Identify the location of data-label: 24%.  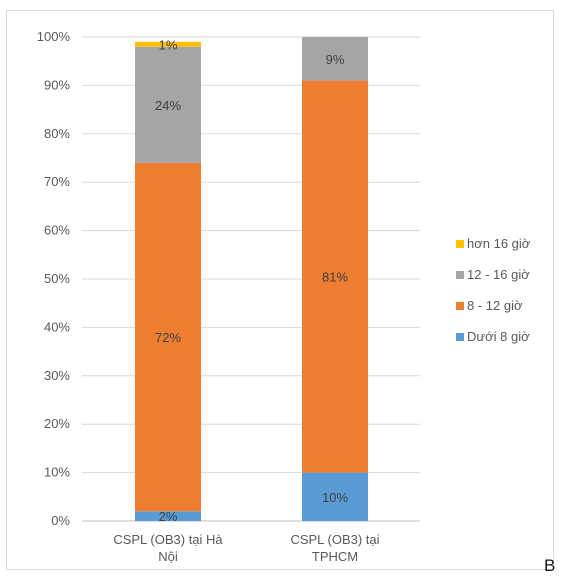
(168, 105).